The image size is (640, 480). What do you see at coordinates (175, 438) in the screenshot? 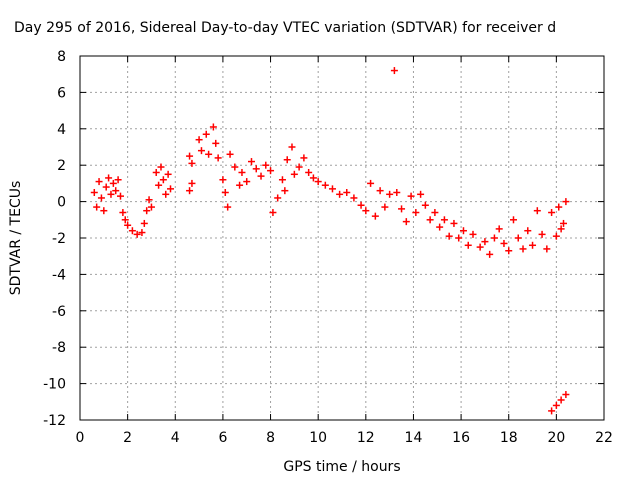
I see `x-tick-label: 4` at bounding box center [175, 438].